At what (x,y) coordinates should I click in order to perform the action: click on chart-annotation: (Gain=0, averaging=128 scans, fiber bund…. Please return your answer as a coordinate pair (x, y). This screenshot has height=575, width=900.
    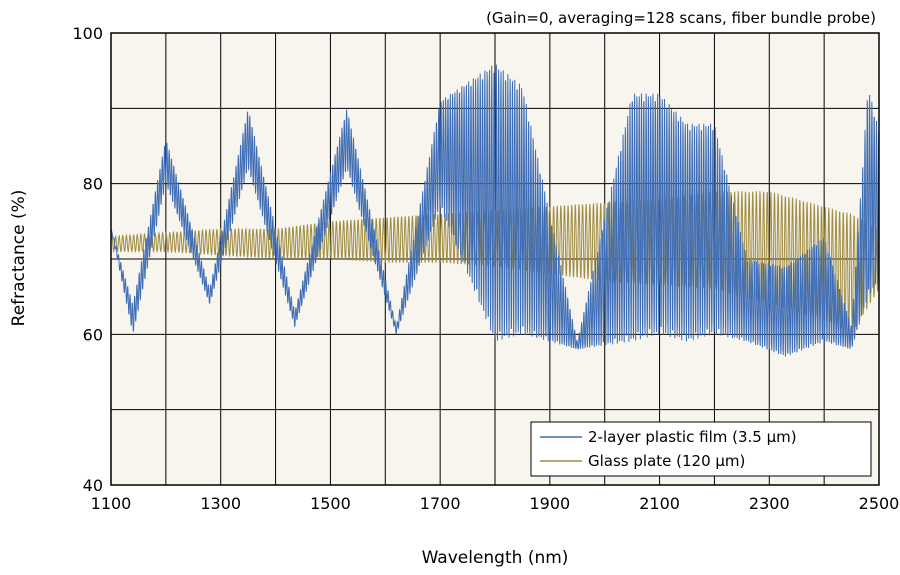
    Looking at the image, I should click on (681, 18).